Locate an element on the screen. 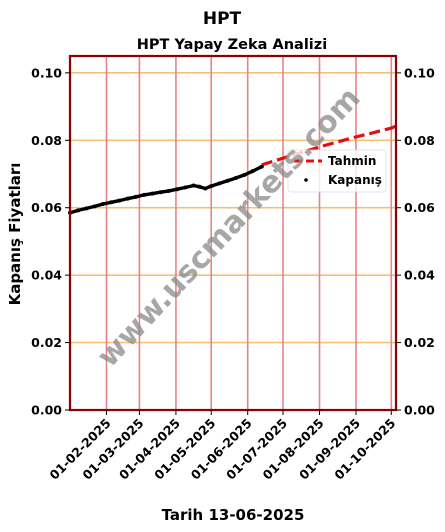  forecast-series is located at coordinates (329, 145).